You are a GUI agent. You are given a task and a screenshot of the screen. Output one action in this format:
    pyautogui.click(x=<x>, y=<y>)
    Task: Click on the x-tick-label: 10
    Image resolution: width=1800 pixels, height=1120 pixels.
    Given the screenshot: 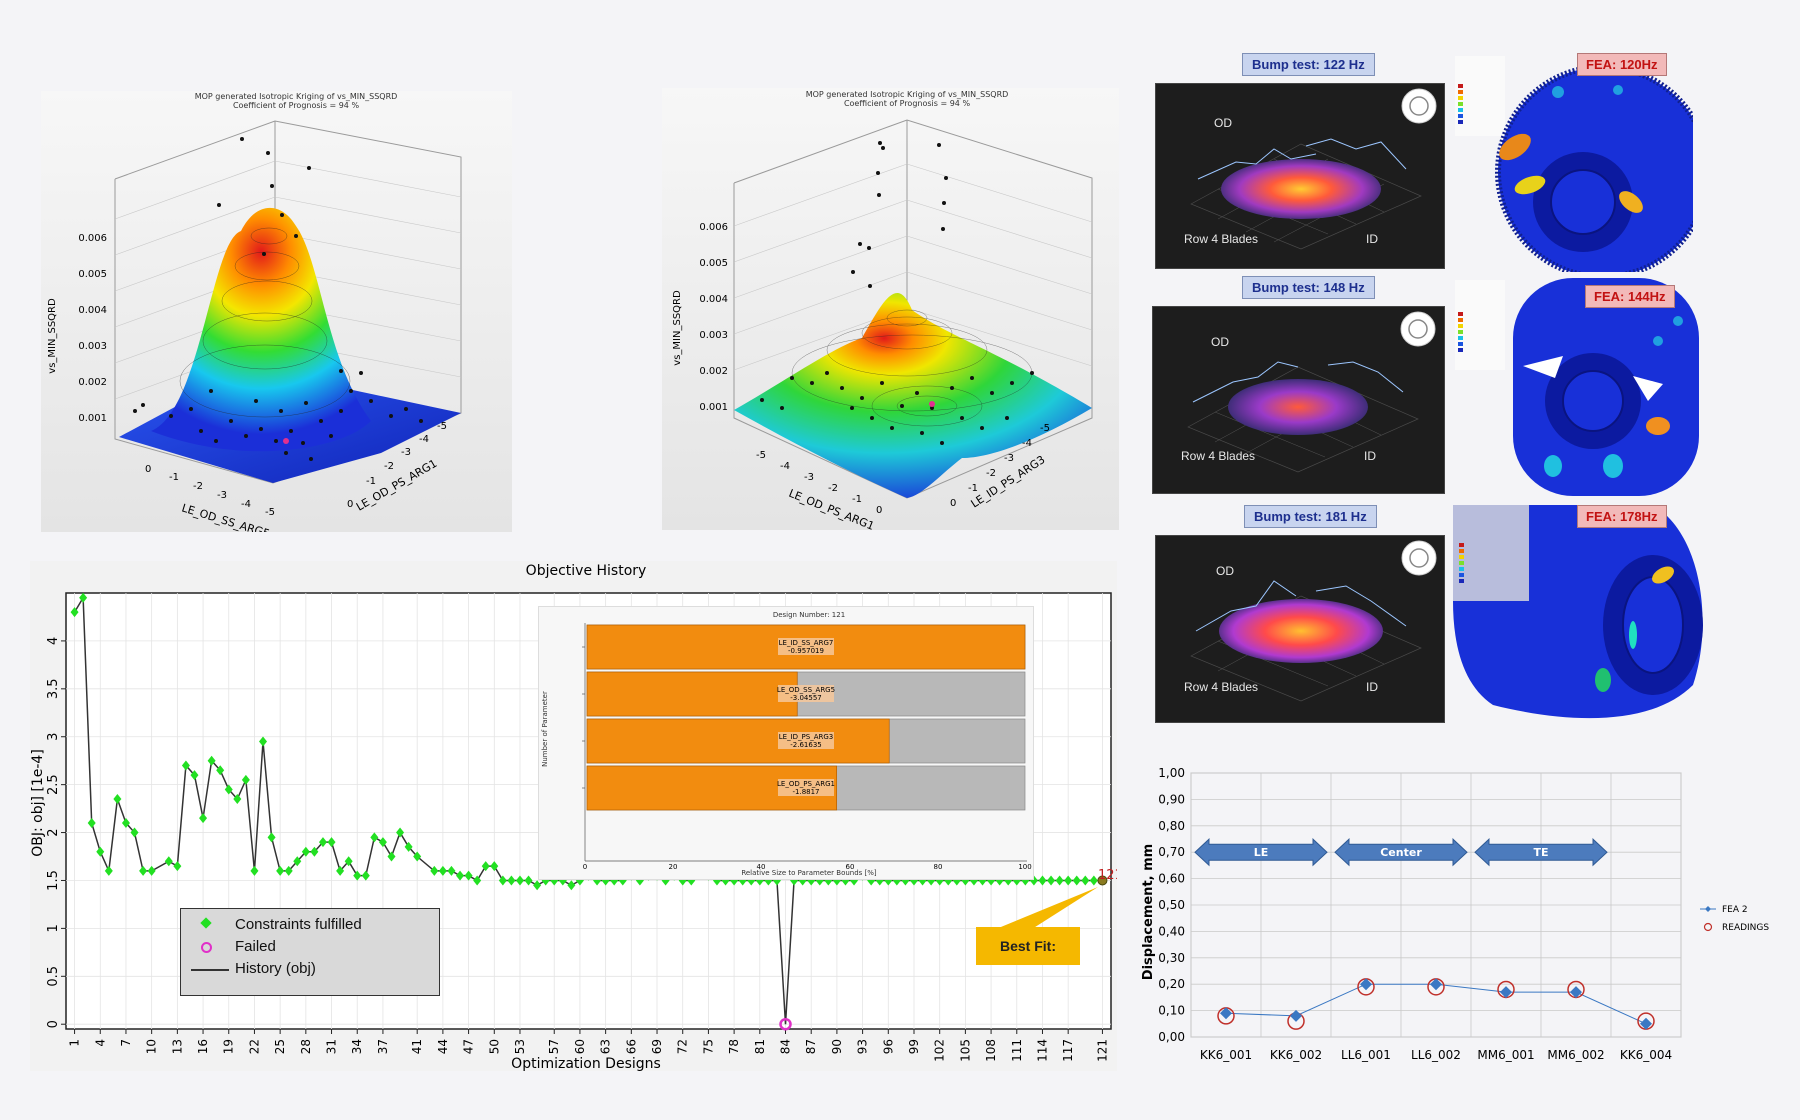 What is the action you would take?
    pyautogui.click(x=152, y=1046)
    